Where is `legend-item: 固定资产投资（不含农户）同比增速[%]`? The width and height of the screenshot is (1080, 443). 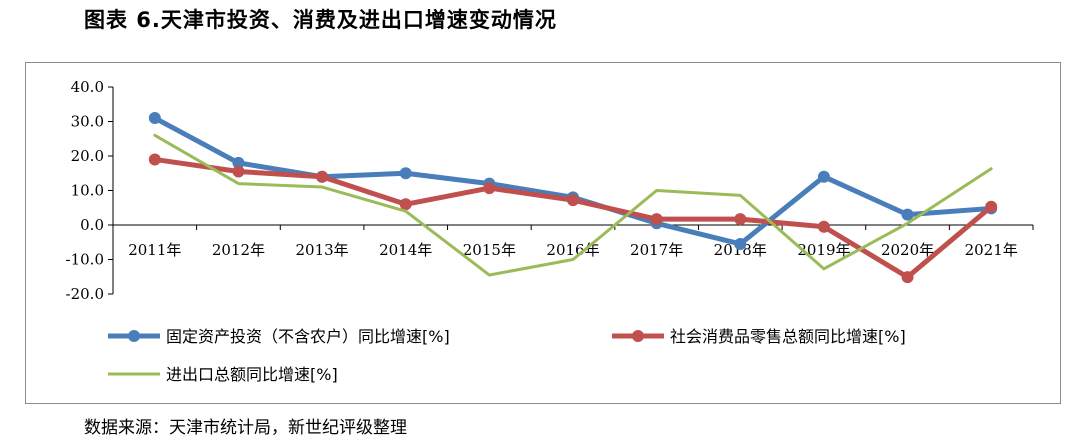 legend-item: 固定资产投资（不含农户）同比增速[%] is located at coordinates (279, 336).